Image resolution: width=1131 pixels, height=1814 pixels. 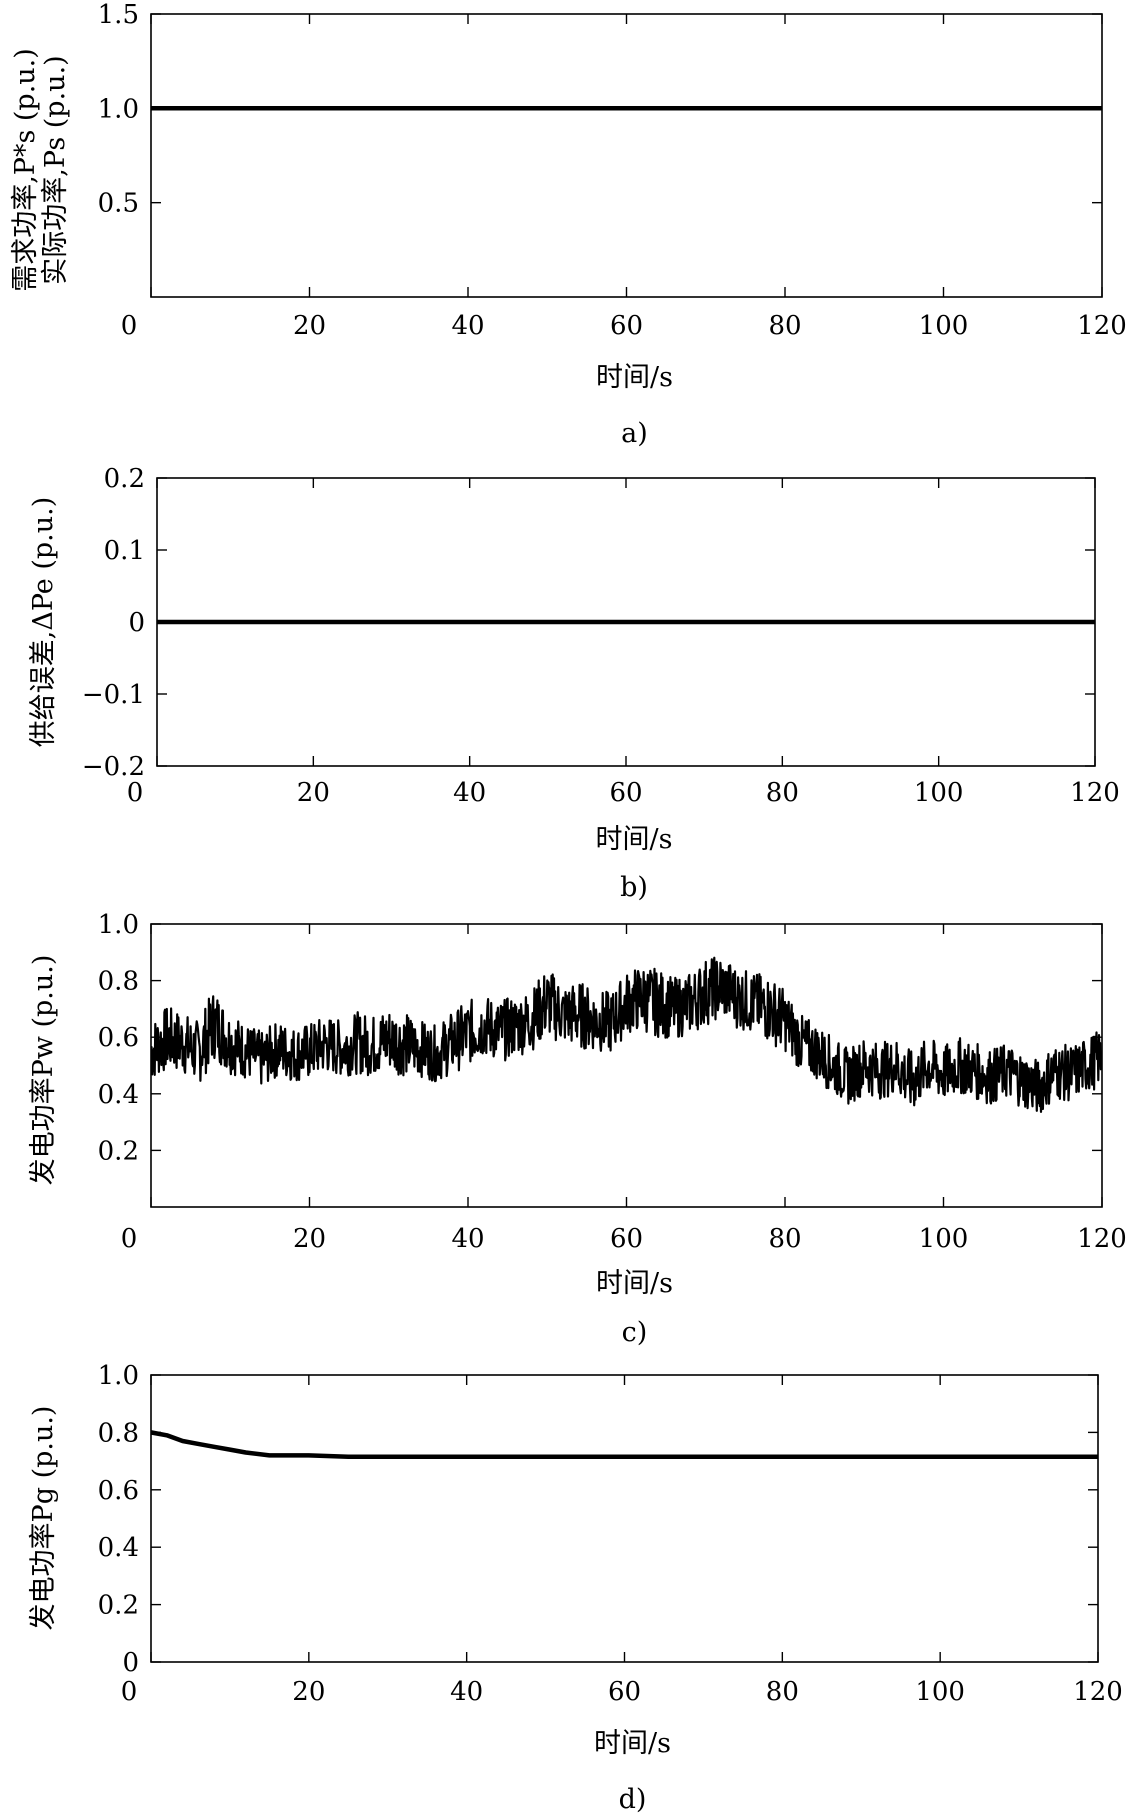 I want to click on y-axis-title: 发电功率Pw (p.u.), so click(x=43, y=1070).